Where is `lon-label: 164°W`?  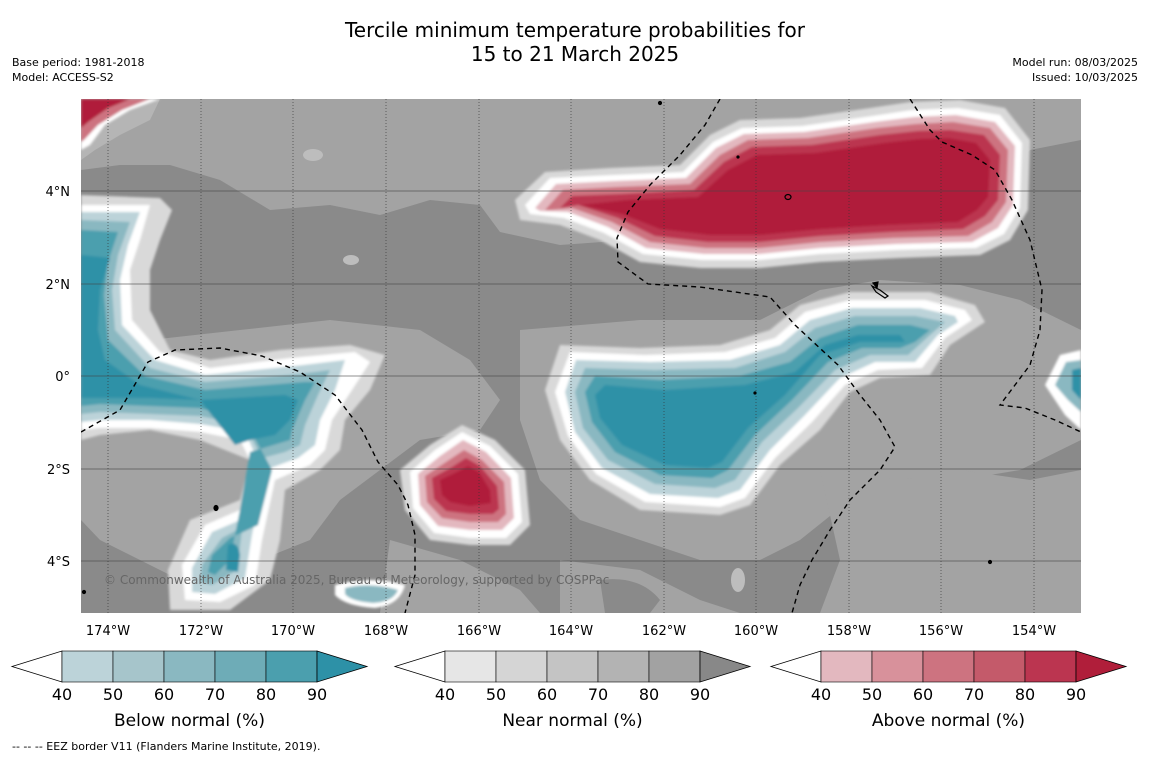
lon-label: 164°W is located at coordinates (571, 631).